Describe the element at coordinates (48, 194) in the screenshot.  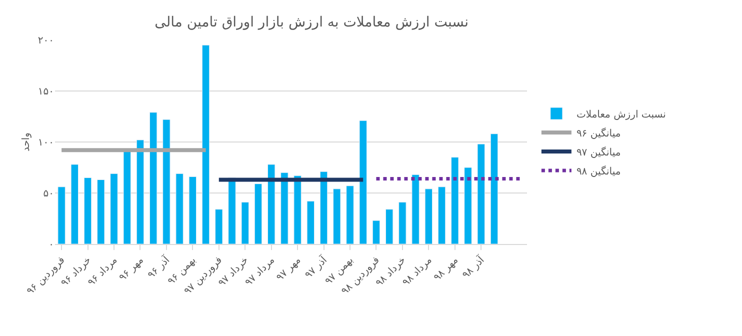
I see `y-tick-label: ۵۰` at that location.